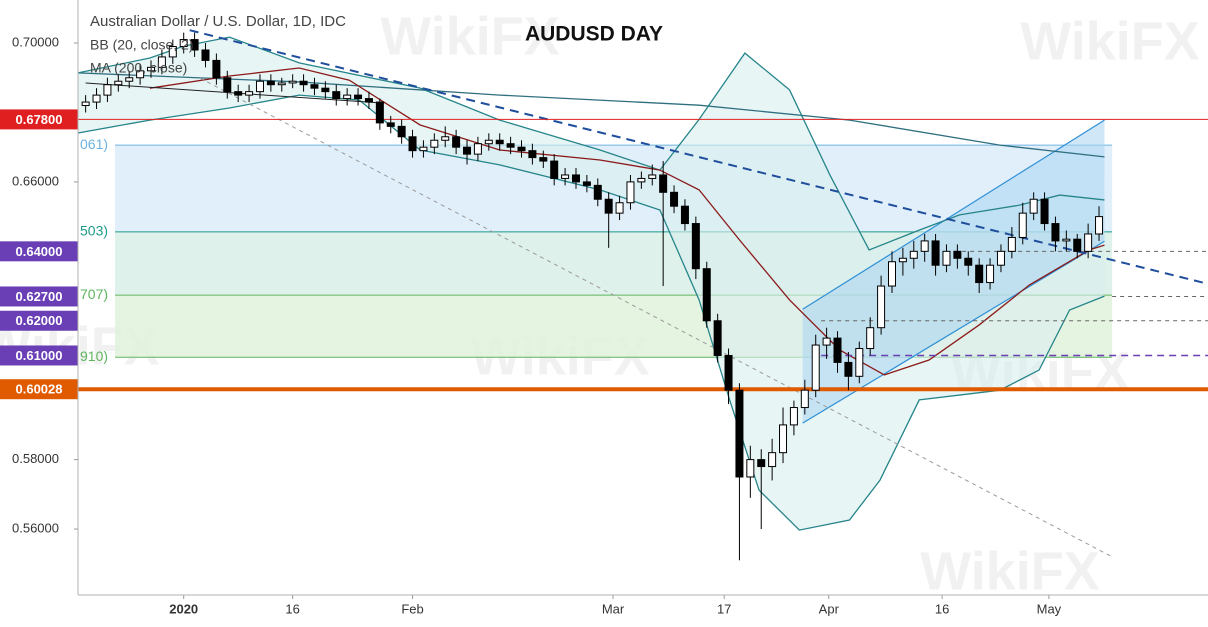 The image size is (1208, 627). What do you see at coordinates (724, 608) in the screenshot?
I see `x-tick-label: 17` at bounding box center [724, 608].